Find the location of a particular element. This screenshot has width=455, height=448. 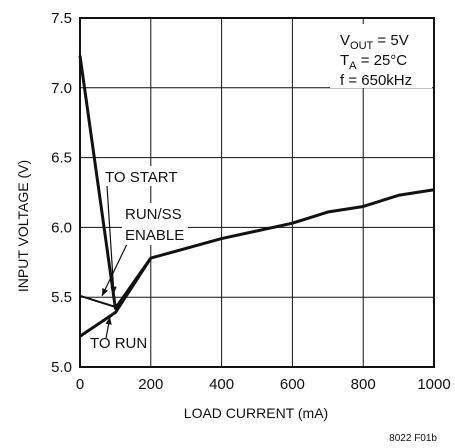

ta-condition: TA = 25°C is located at coordinates (373, 62).